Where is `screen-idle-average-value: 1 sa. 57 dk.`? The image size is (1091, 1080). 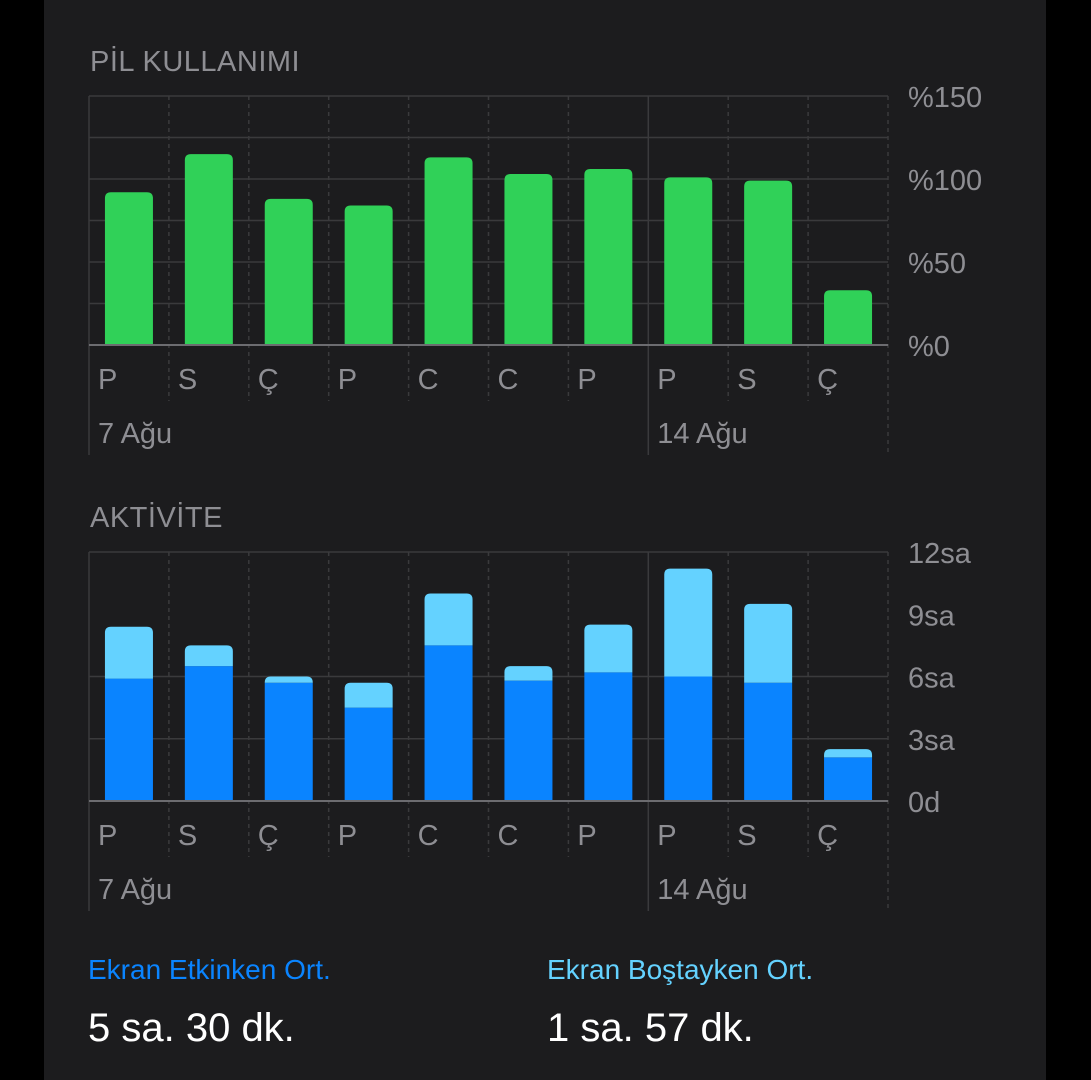
screen-idle-average-value: 1 sa. 57 dk. is located at coordinates (650, 1028).